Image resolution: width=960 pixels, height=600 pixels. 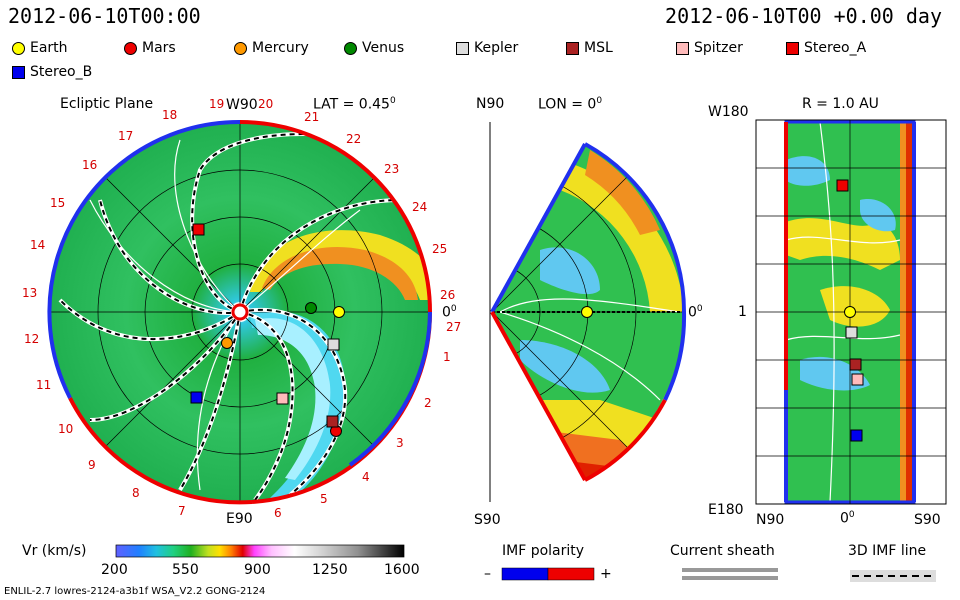 I want to click on legend-item-mars: Mars, so click(x=150, y=48).